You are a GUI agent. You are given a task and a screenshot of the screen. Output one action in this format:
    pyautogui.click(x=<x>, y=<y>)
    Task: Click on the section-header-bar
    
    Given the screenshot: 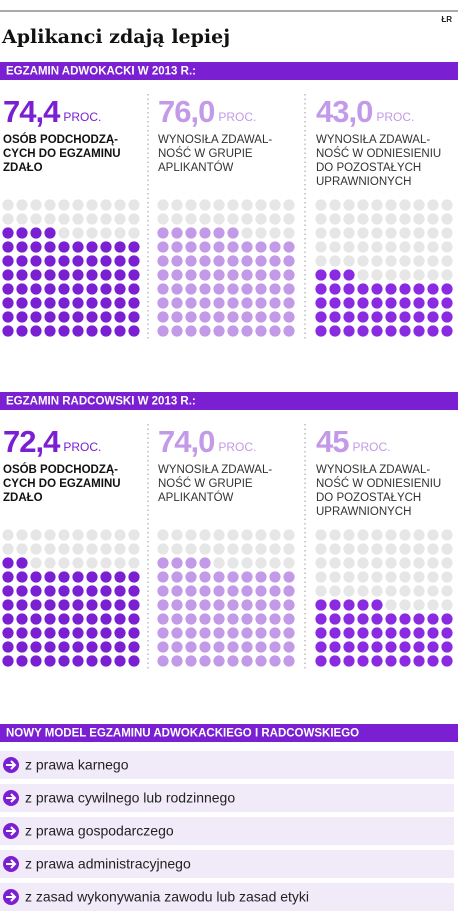 What is the action you would take?
    pyautogui.click(x=229, y=71)
    